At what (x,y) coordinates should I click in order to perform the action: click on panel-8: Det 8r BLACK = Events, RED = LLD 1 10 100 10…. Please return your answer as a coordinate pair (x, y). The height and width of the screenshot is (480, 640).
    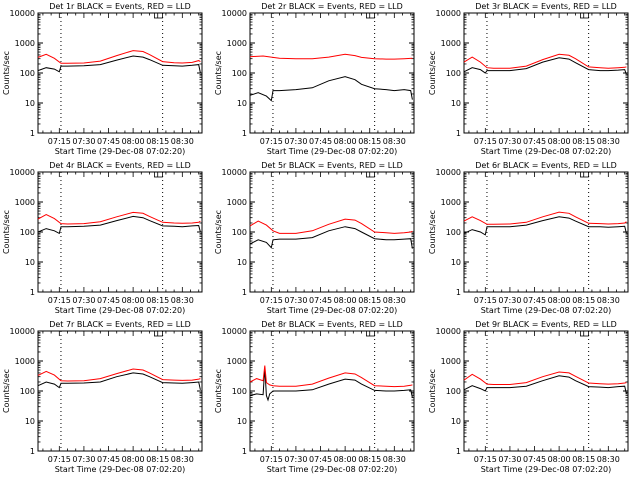
    Looking at the image, I should click on (314, 397).